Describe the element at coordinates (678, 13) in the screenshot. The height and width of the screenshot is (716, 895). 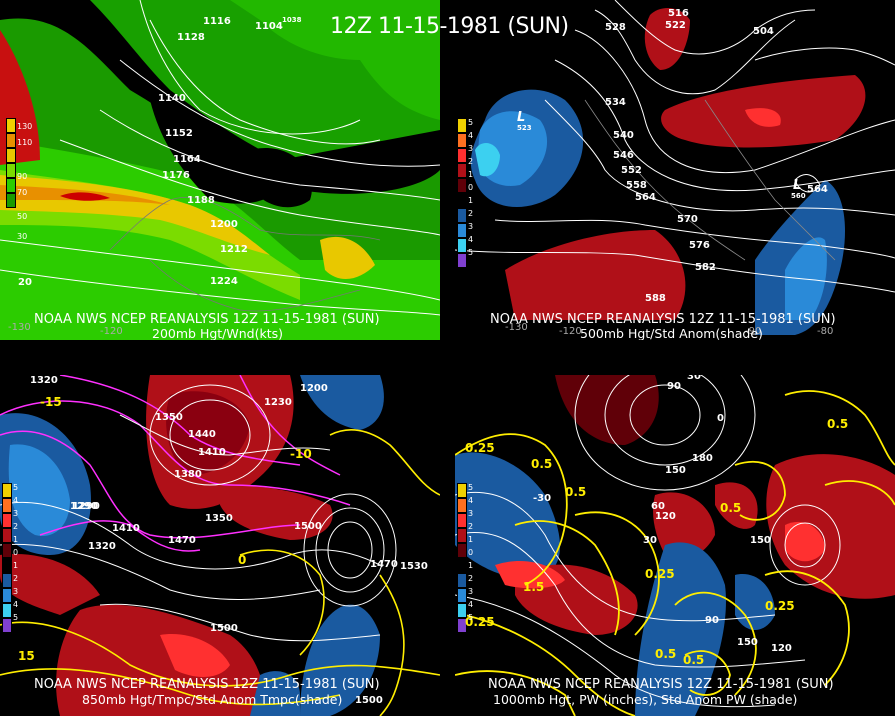
I see `contour-label: 516` at that location.